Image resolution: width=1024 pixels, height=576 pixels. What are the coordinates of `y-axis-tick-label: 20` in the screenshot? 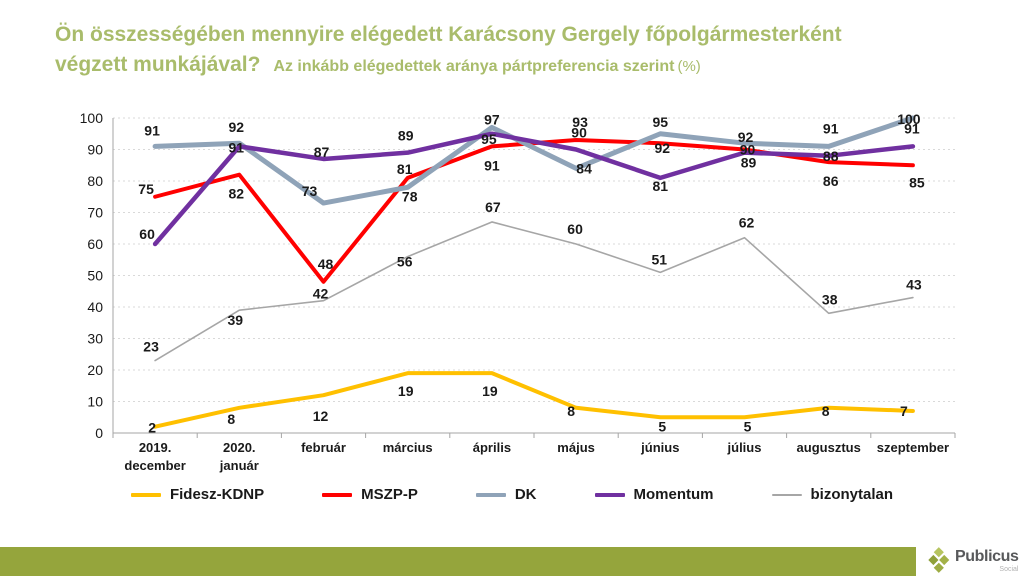 It's located at (95, 370).